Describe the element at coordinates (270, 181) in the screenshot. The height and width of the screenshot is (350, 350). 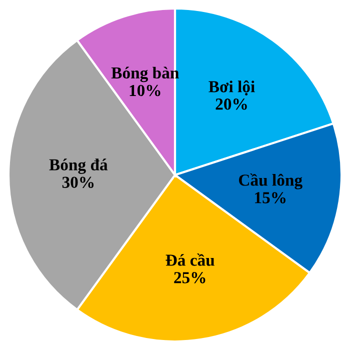
I see `slice-label: Cầu lông` at that location.